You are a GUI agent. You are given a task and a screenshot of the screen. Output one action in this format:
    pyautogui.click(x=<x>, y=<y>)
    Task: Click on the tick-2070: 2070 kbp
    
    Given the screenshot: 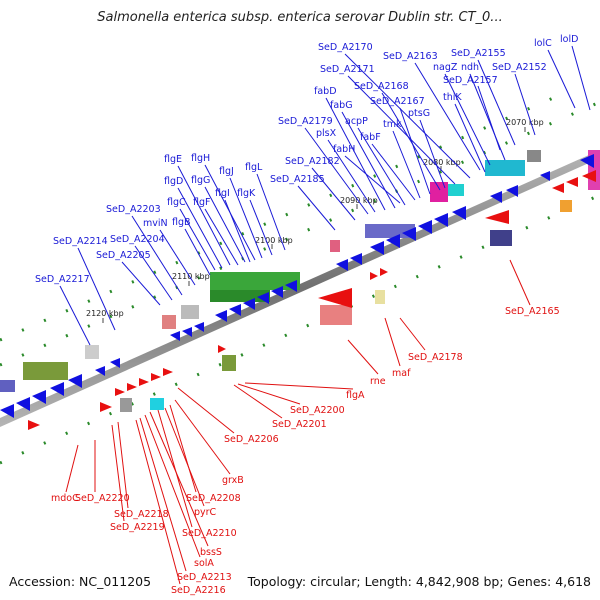 What is the action you would take?
    pyautogui.click(x=525, y=122)
    